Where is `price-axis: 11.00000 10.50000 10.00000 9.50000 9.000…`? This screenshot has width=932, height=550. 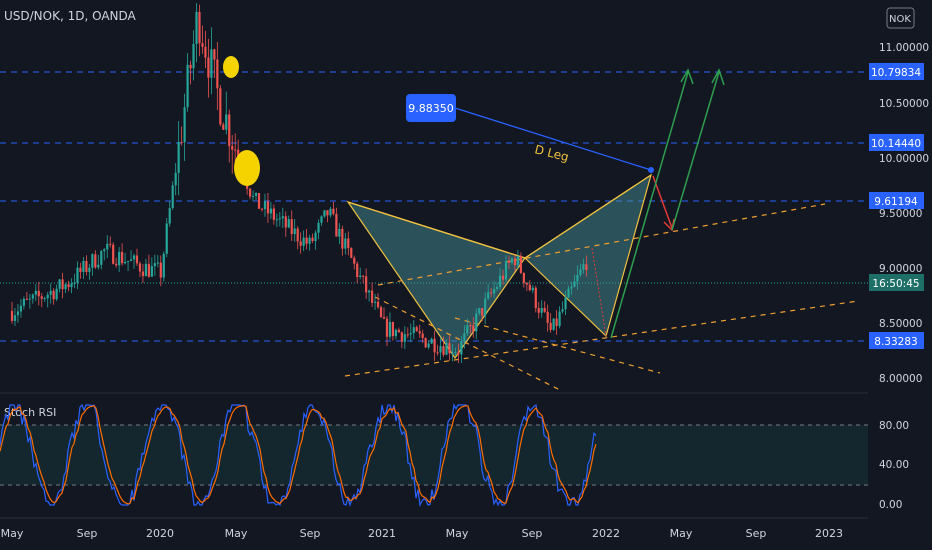 price-axis: 11.00000 10.50000 10.00000 9.50000 9.000… is located at coordinates (904, 213).